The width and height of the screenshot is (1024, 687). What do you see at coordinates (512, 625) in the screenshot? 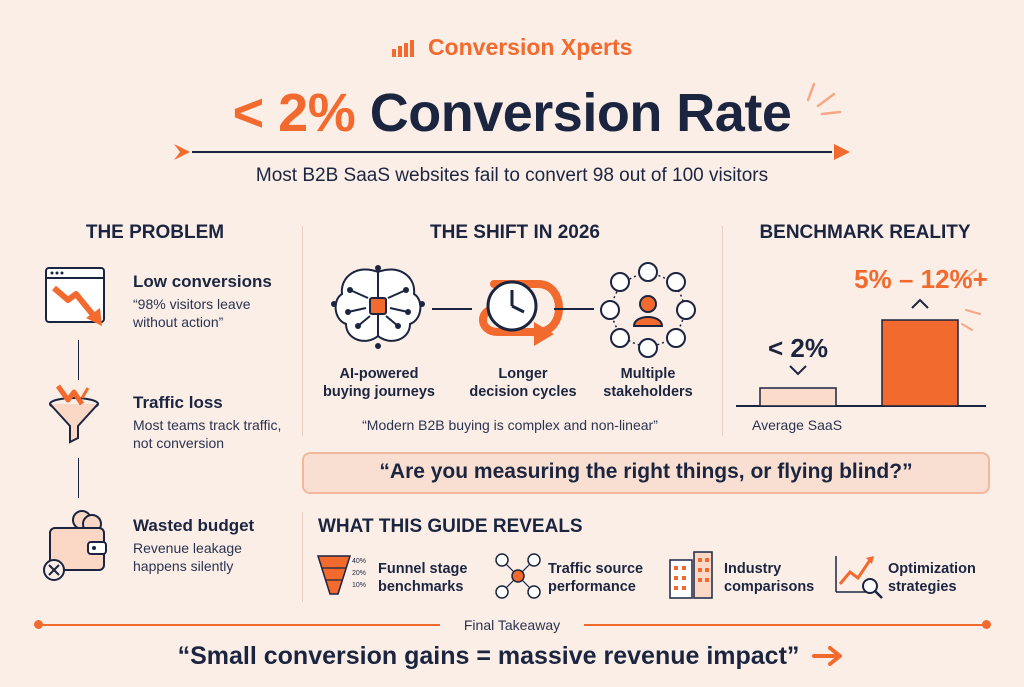
I see `final-label: Final Takeaway` at bounding box center [512, 625].